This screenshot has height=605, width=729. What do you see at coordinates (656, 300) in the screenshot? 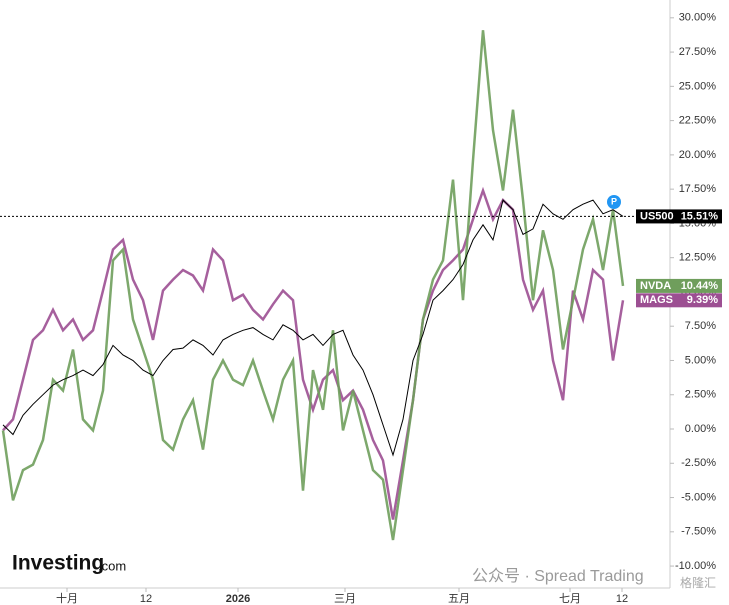
I see `legend-name: MAGS` at bounding box center [656, 300].